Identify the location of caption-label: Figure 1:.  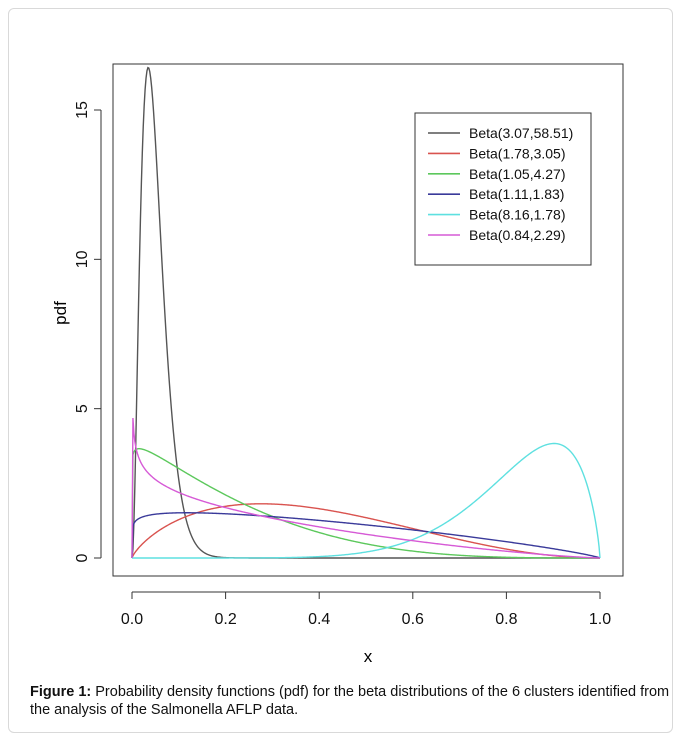
(61, 692).